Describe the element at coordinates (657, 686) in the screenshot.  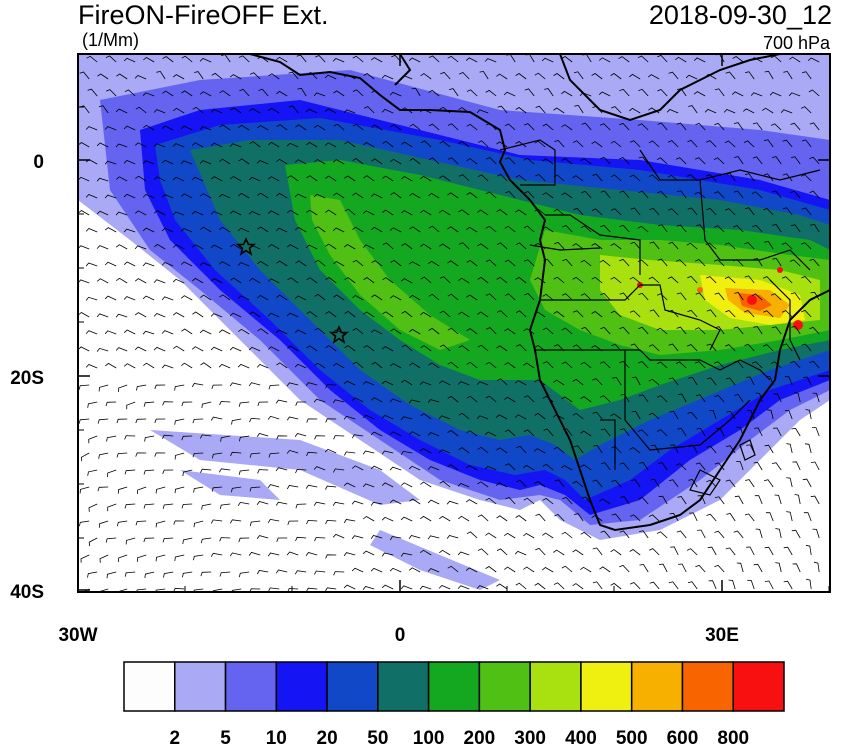
I see `colorbar-swatch` at that location.